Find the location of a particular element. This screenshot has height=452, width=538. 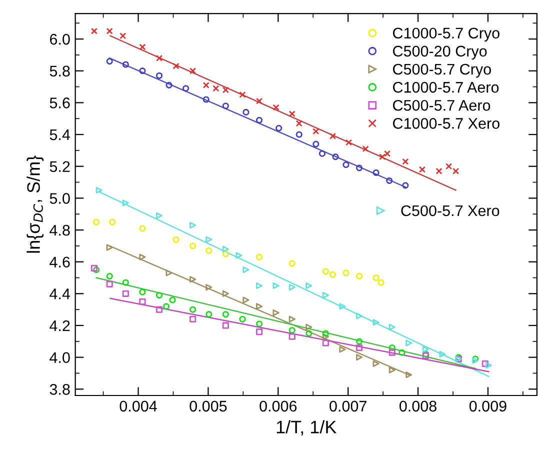

y-tick-label: 3.8 is located at coordinates (60, 389).